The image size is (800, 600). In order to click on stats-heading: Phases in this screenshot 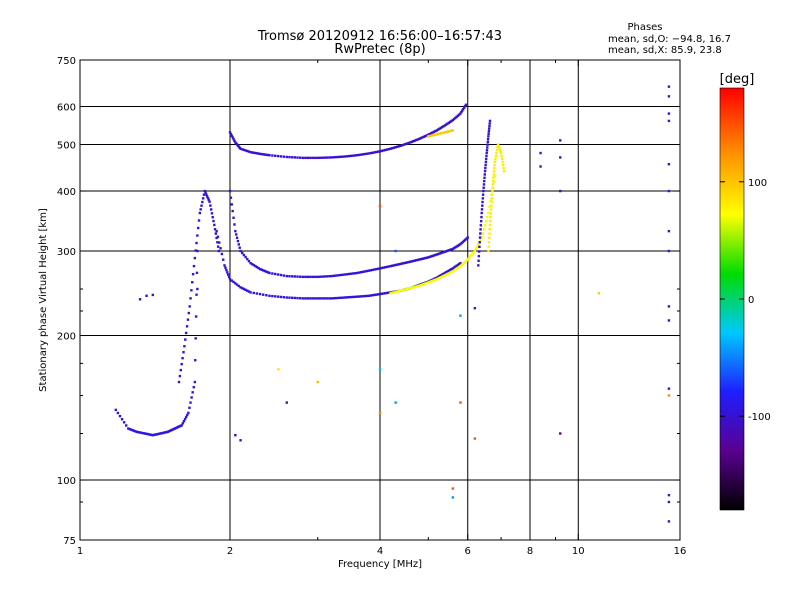, I will do `click(644, 27)`.